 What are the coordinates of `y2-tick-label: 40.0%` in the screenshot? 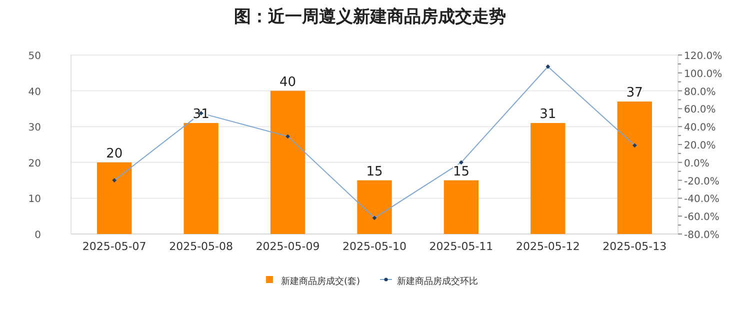 It's located at (700, 128).